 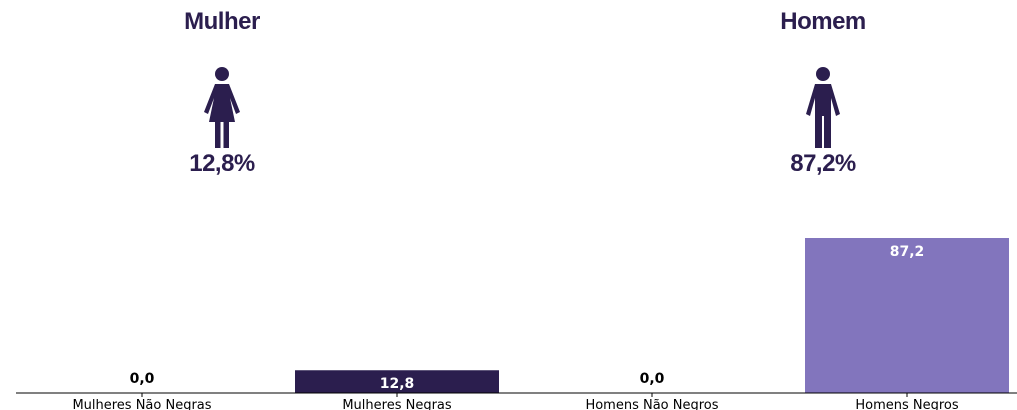 I want to click on x-tick-label: Mulheres Negras, so click(x=397, y=404).